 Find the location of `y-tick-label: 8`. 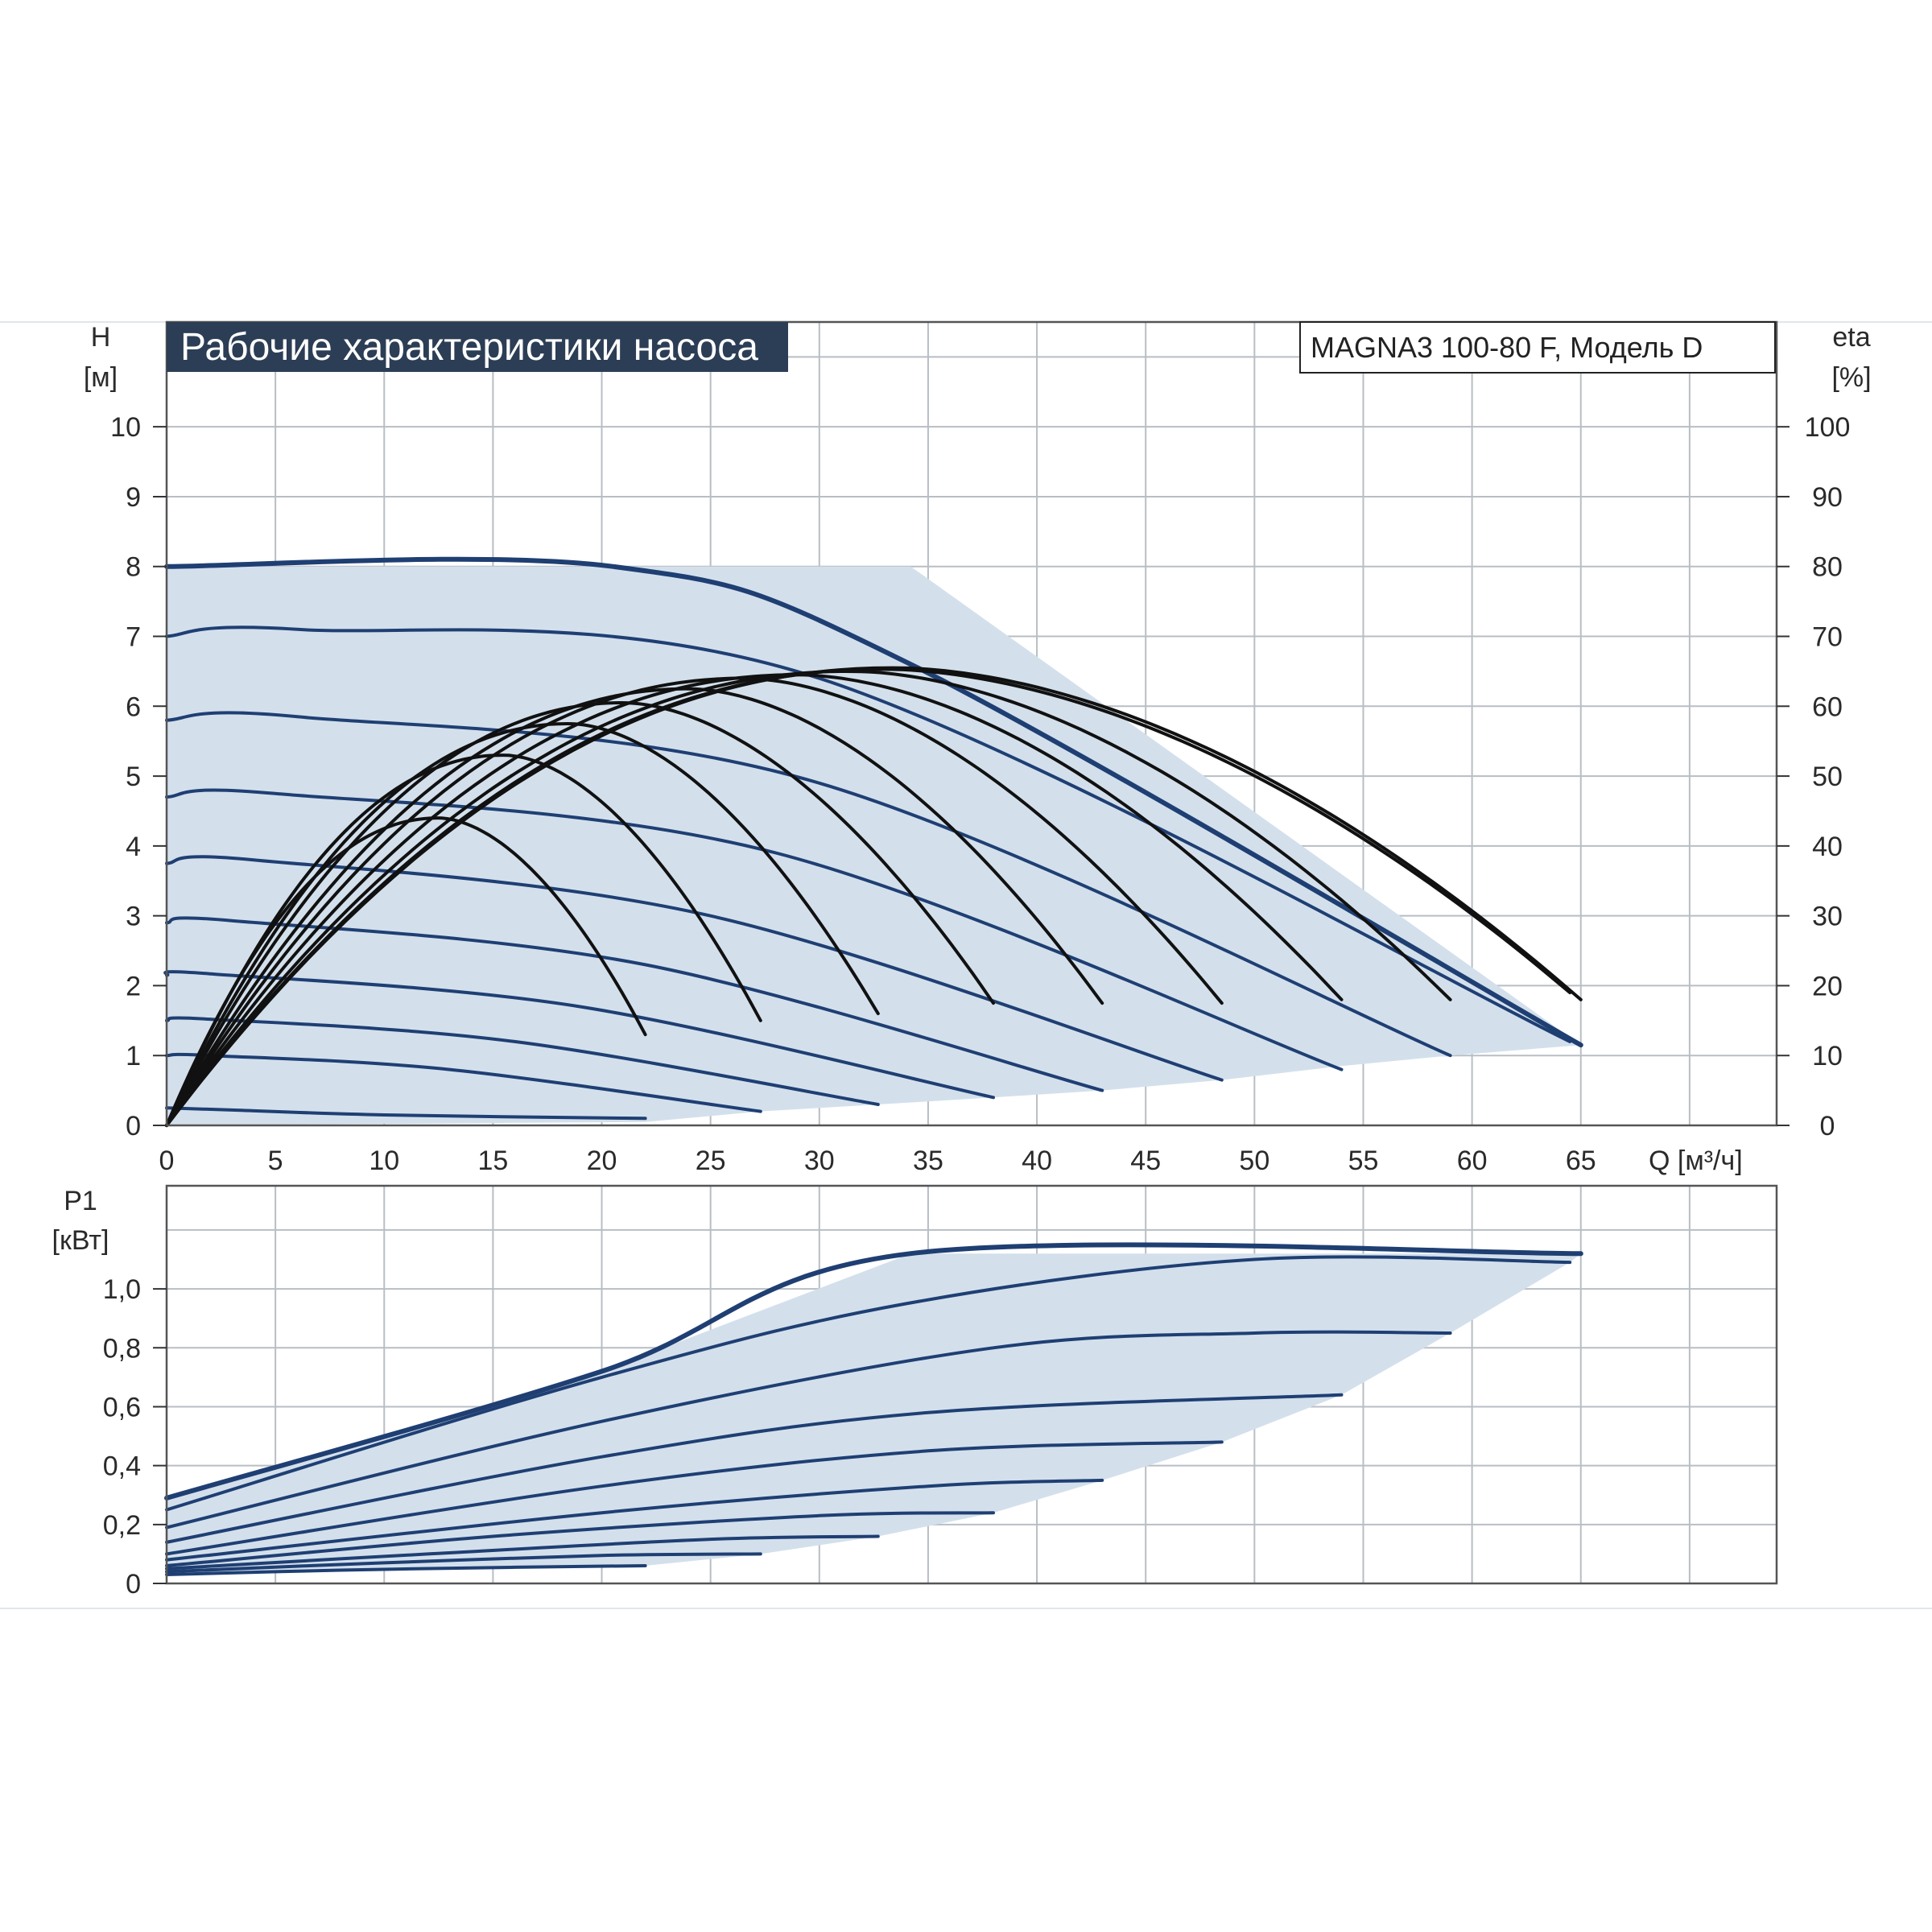

y-tick-label: 8 is located at coordinates (133, 567).